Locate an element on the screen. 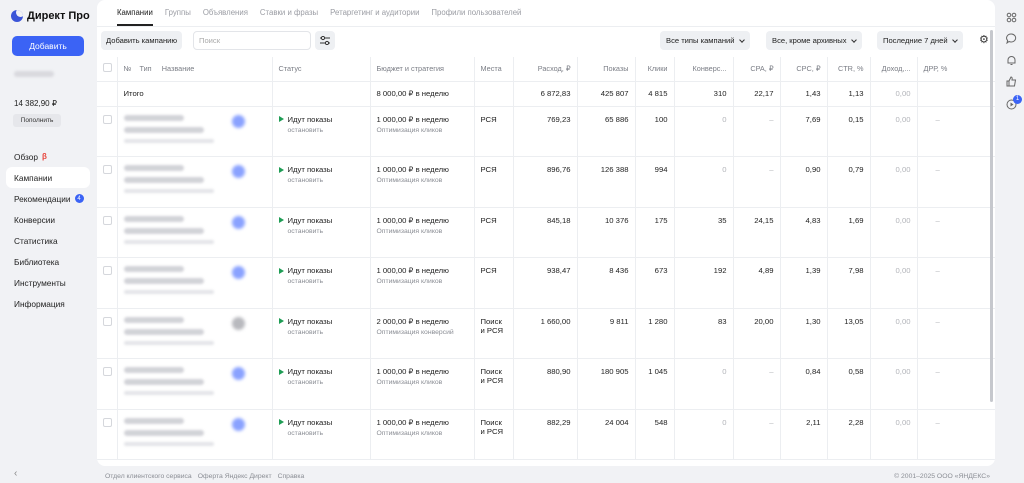  col-cpa: CPA, ₽ is located at coordinates (757, 69).